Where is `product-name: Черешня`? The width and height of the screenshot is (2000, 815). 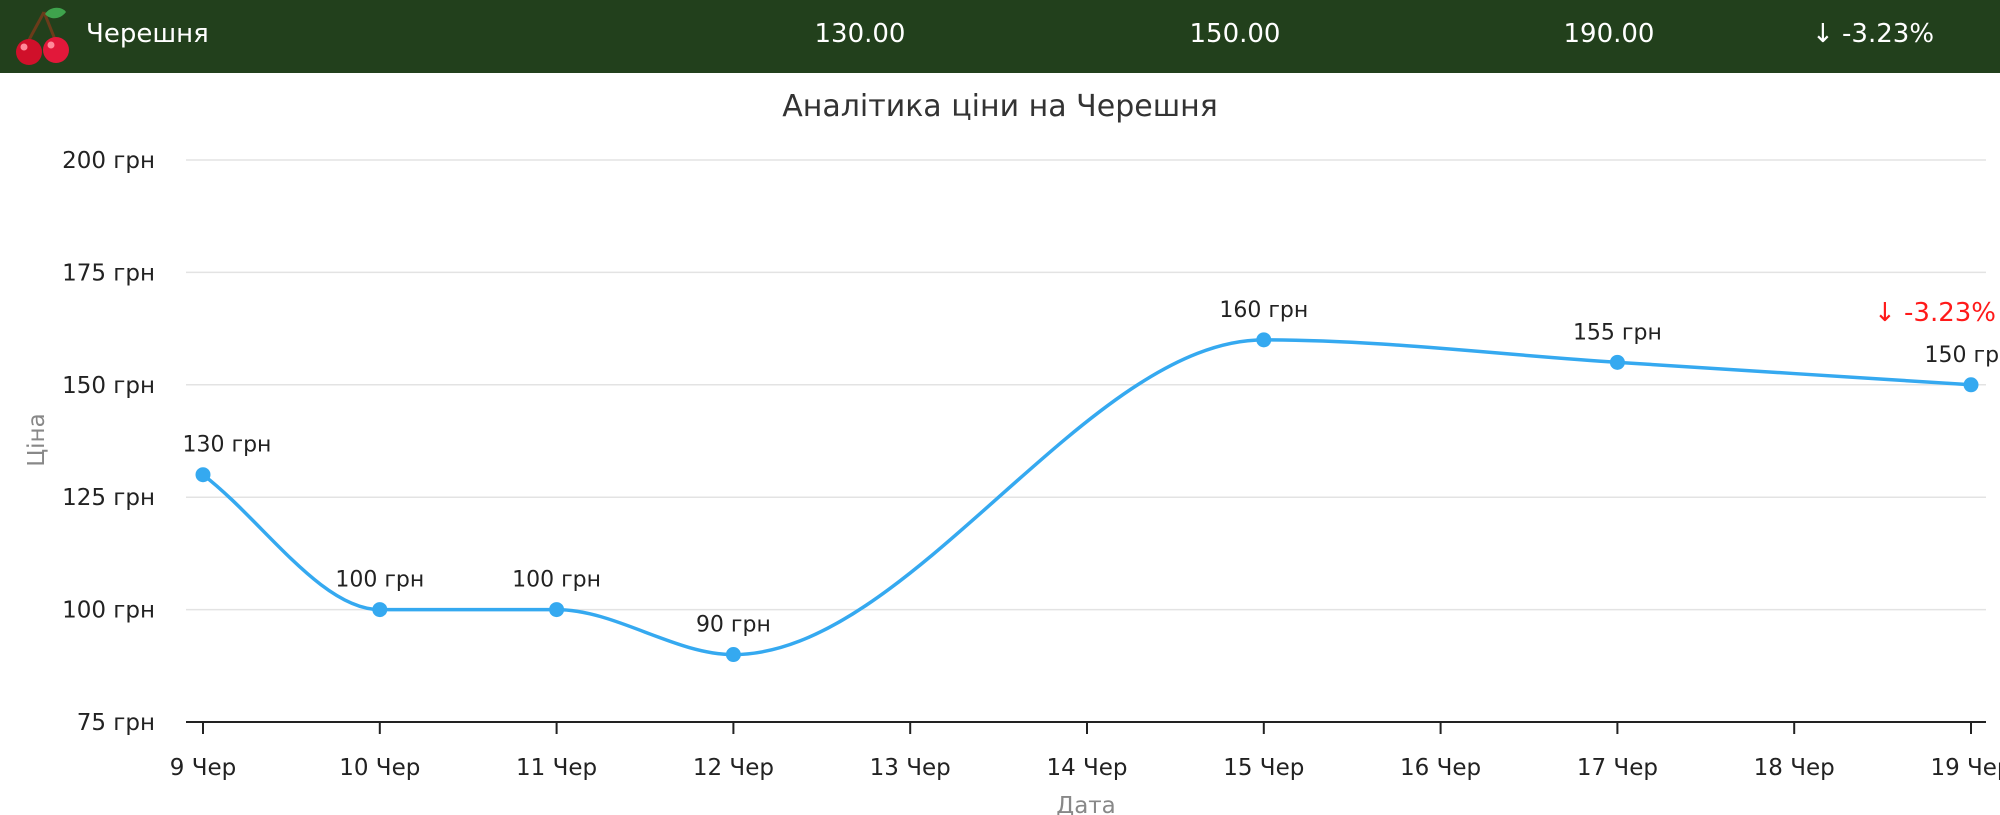
product-name: Черешня is located at coordinates (147, 34).